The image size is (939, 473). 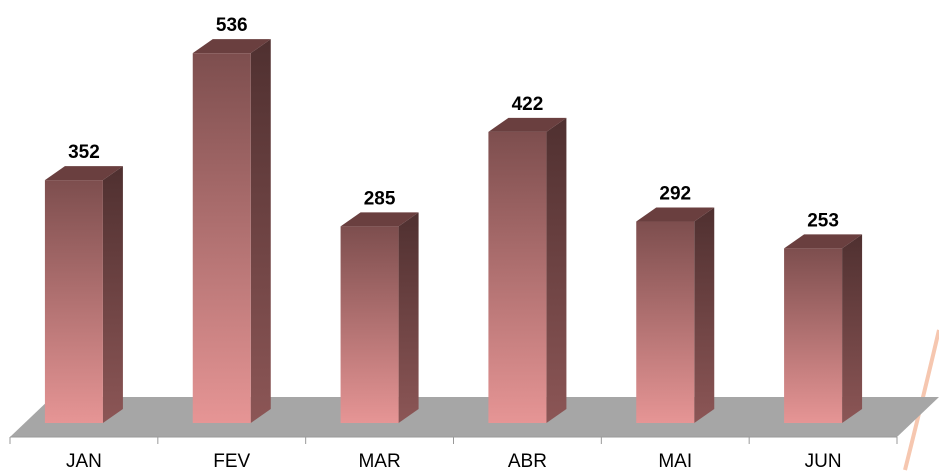 I want to click on data-label: 536, so click(x=232, y=25).